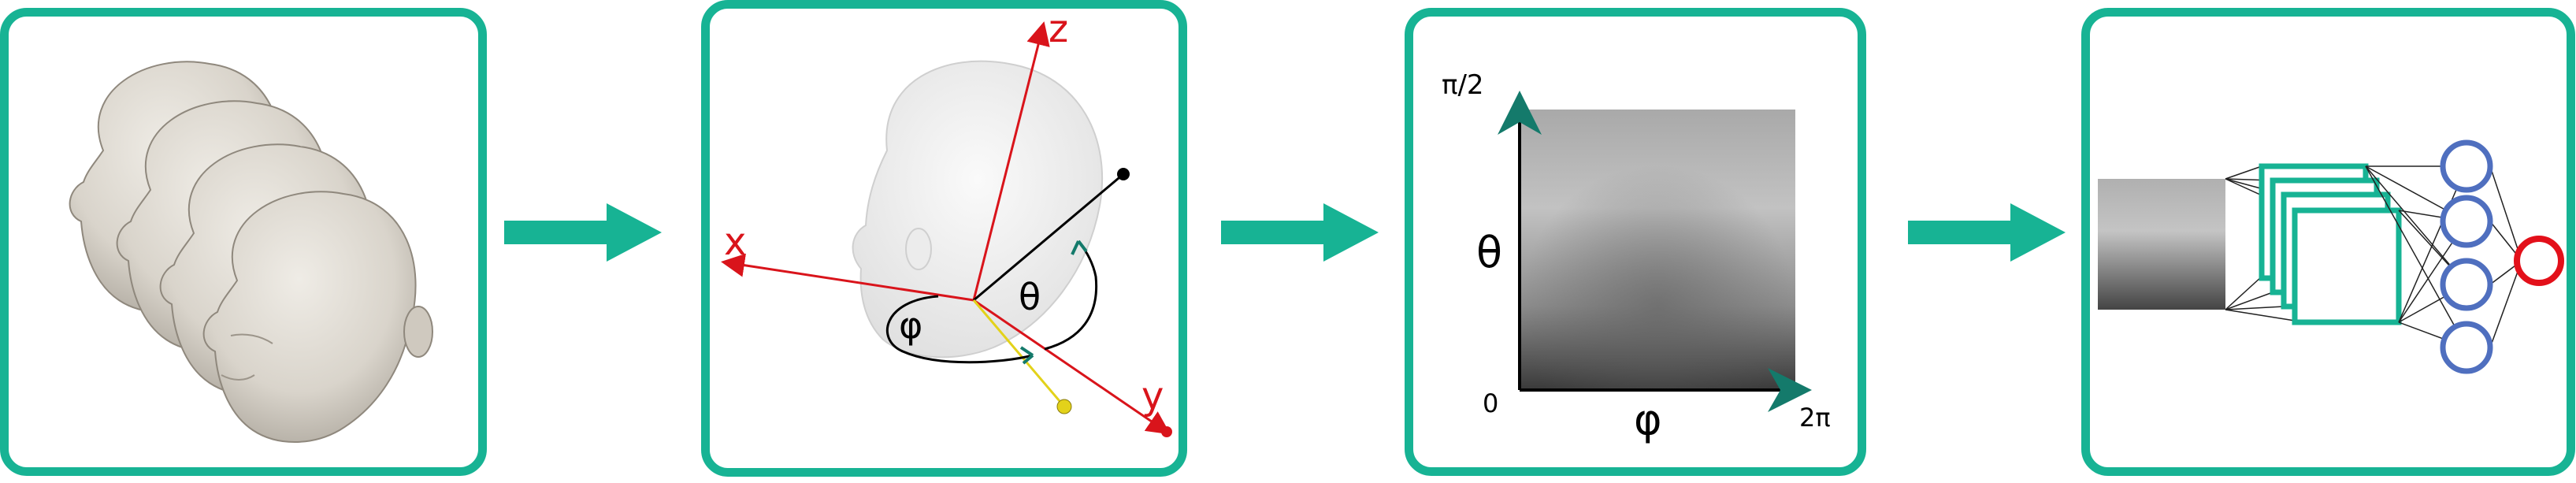  What do you see at coordinates (847, 277) in the screenshot?
I see `x-axis` at bounding box center [847, 277].